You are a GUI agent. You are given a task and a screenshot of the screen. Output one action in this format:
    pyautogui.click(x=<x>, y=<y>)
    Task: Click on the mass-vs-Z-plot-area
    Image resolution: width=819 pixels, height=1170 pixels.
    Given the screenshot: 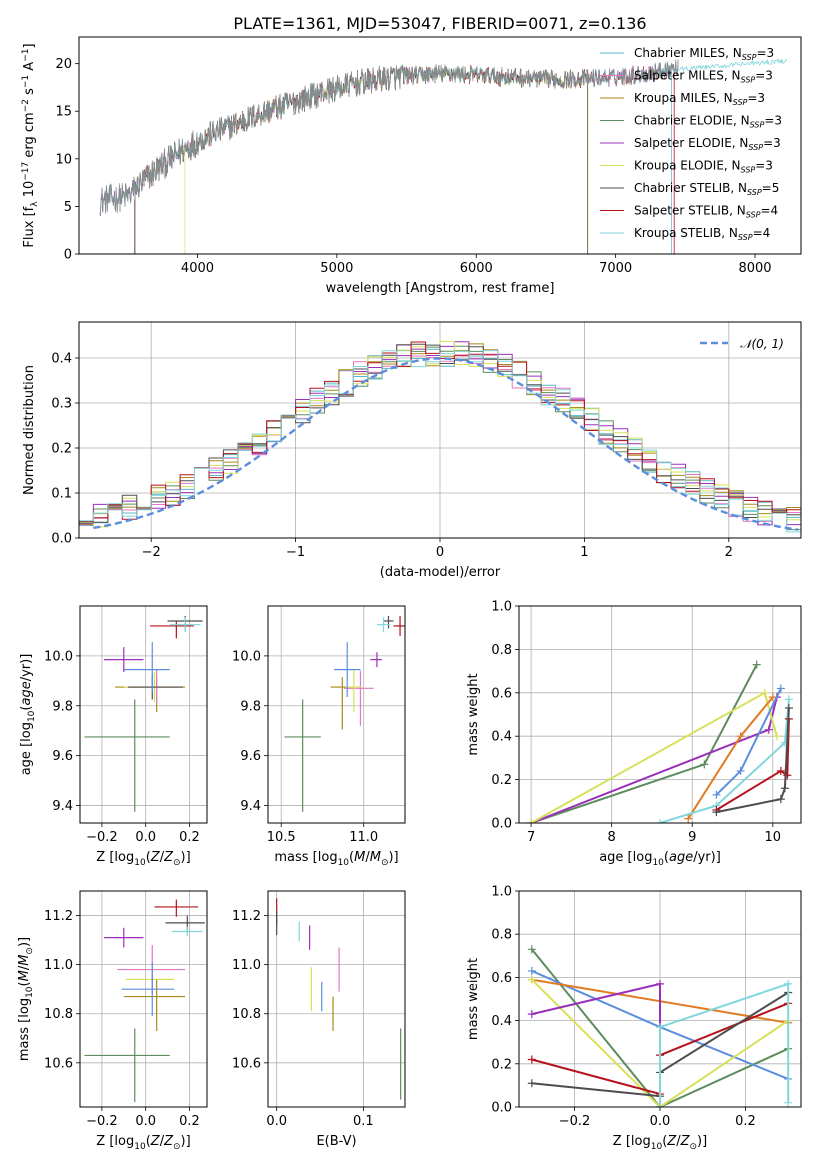 What is the action you would take?
    pyautogui.click(x=144, y=1001)
    